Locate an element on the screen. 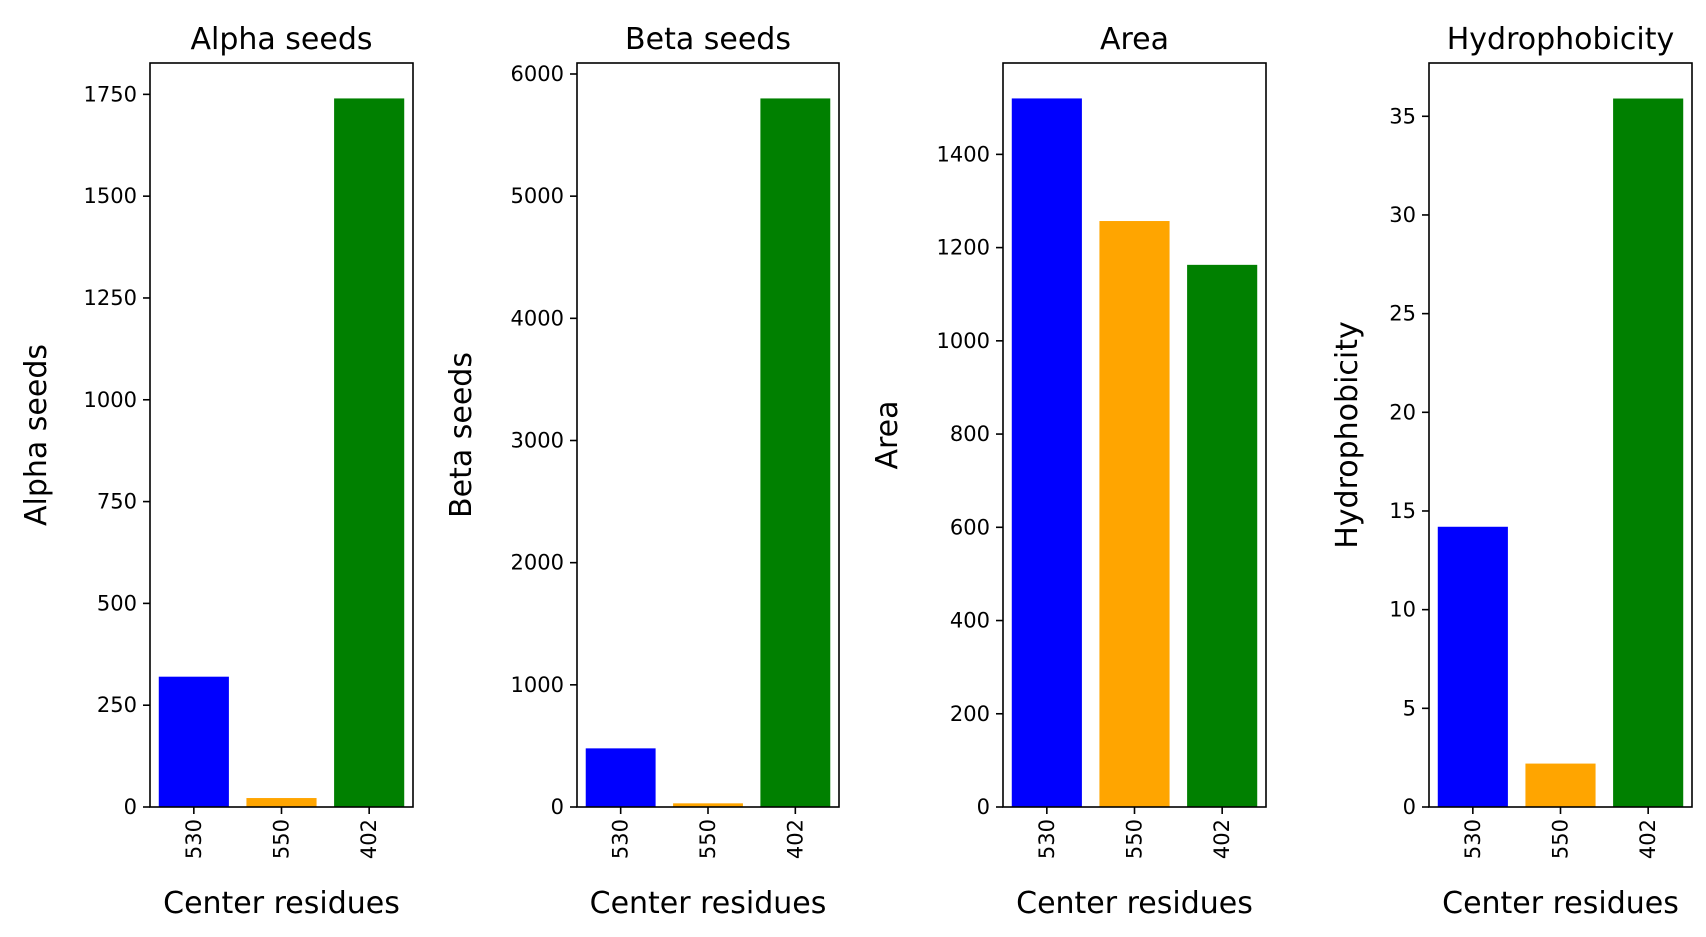  y-tick-label: 1750 is located at coordinates (110, 94).